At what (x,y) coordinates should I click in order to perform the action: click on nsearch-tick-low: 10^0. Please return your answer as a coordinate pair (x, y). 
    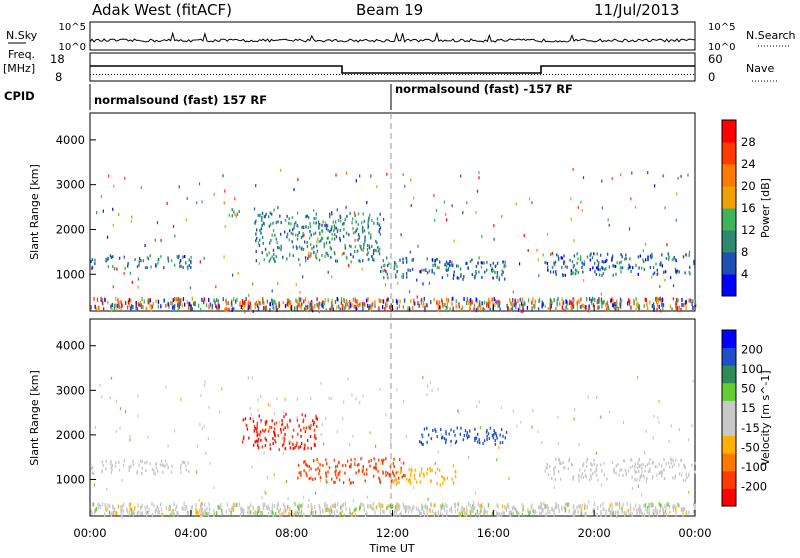
    Looking at the image, I should click on (721, 47).